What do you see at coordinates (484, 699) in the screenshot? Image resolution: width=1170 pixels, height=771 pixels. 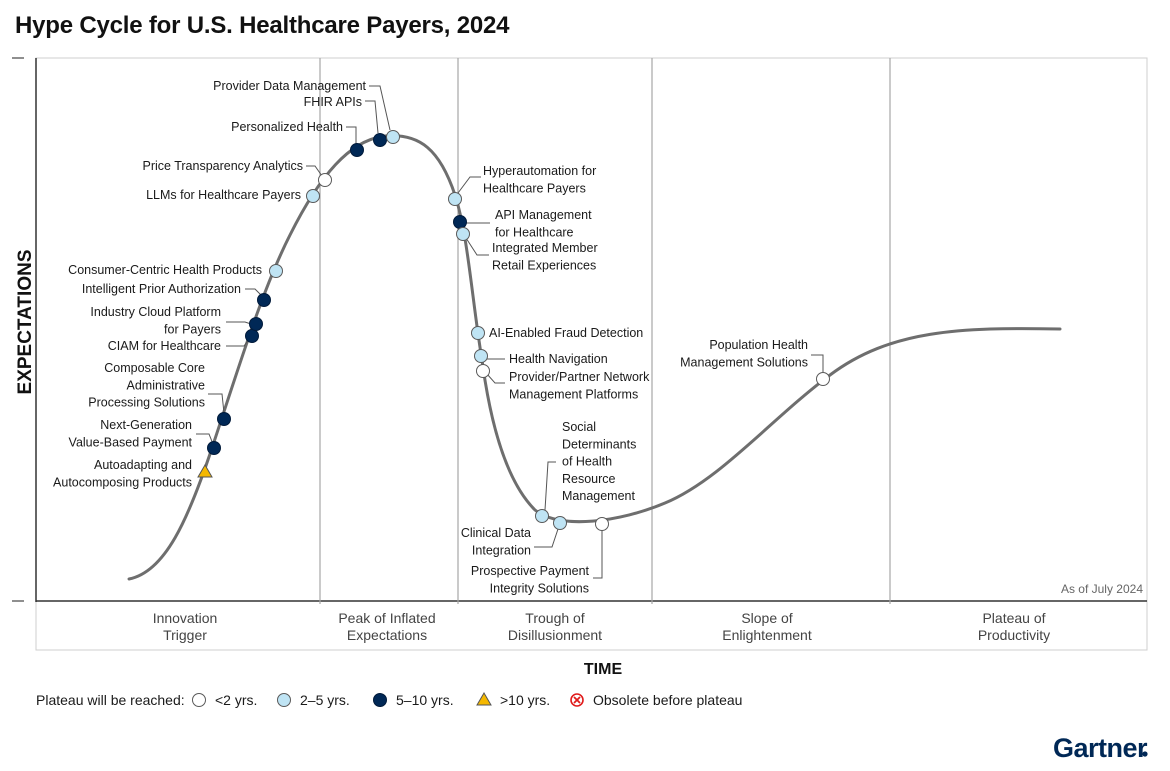 I see `legend-marker-gt10` at bounding box center [484, 699].